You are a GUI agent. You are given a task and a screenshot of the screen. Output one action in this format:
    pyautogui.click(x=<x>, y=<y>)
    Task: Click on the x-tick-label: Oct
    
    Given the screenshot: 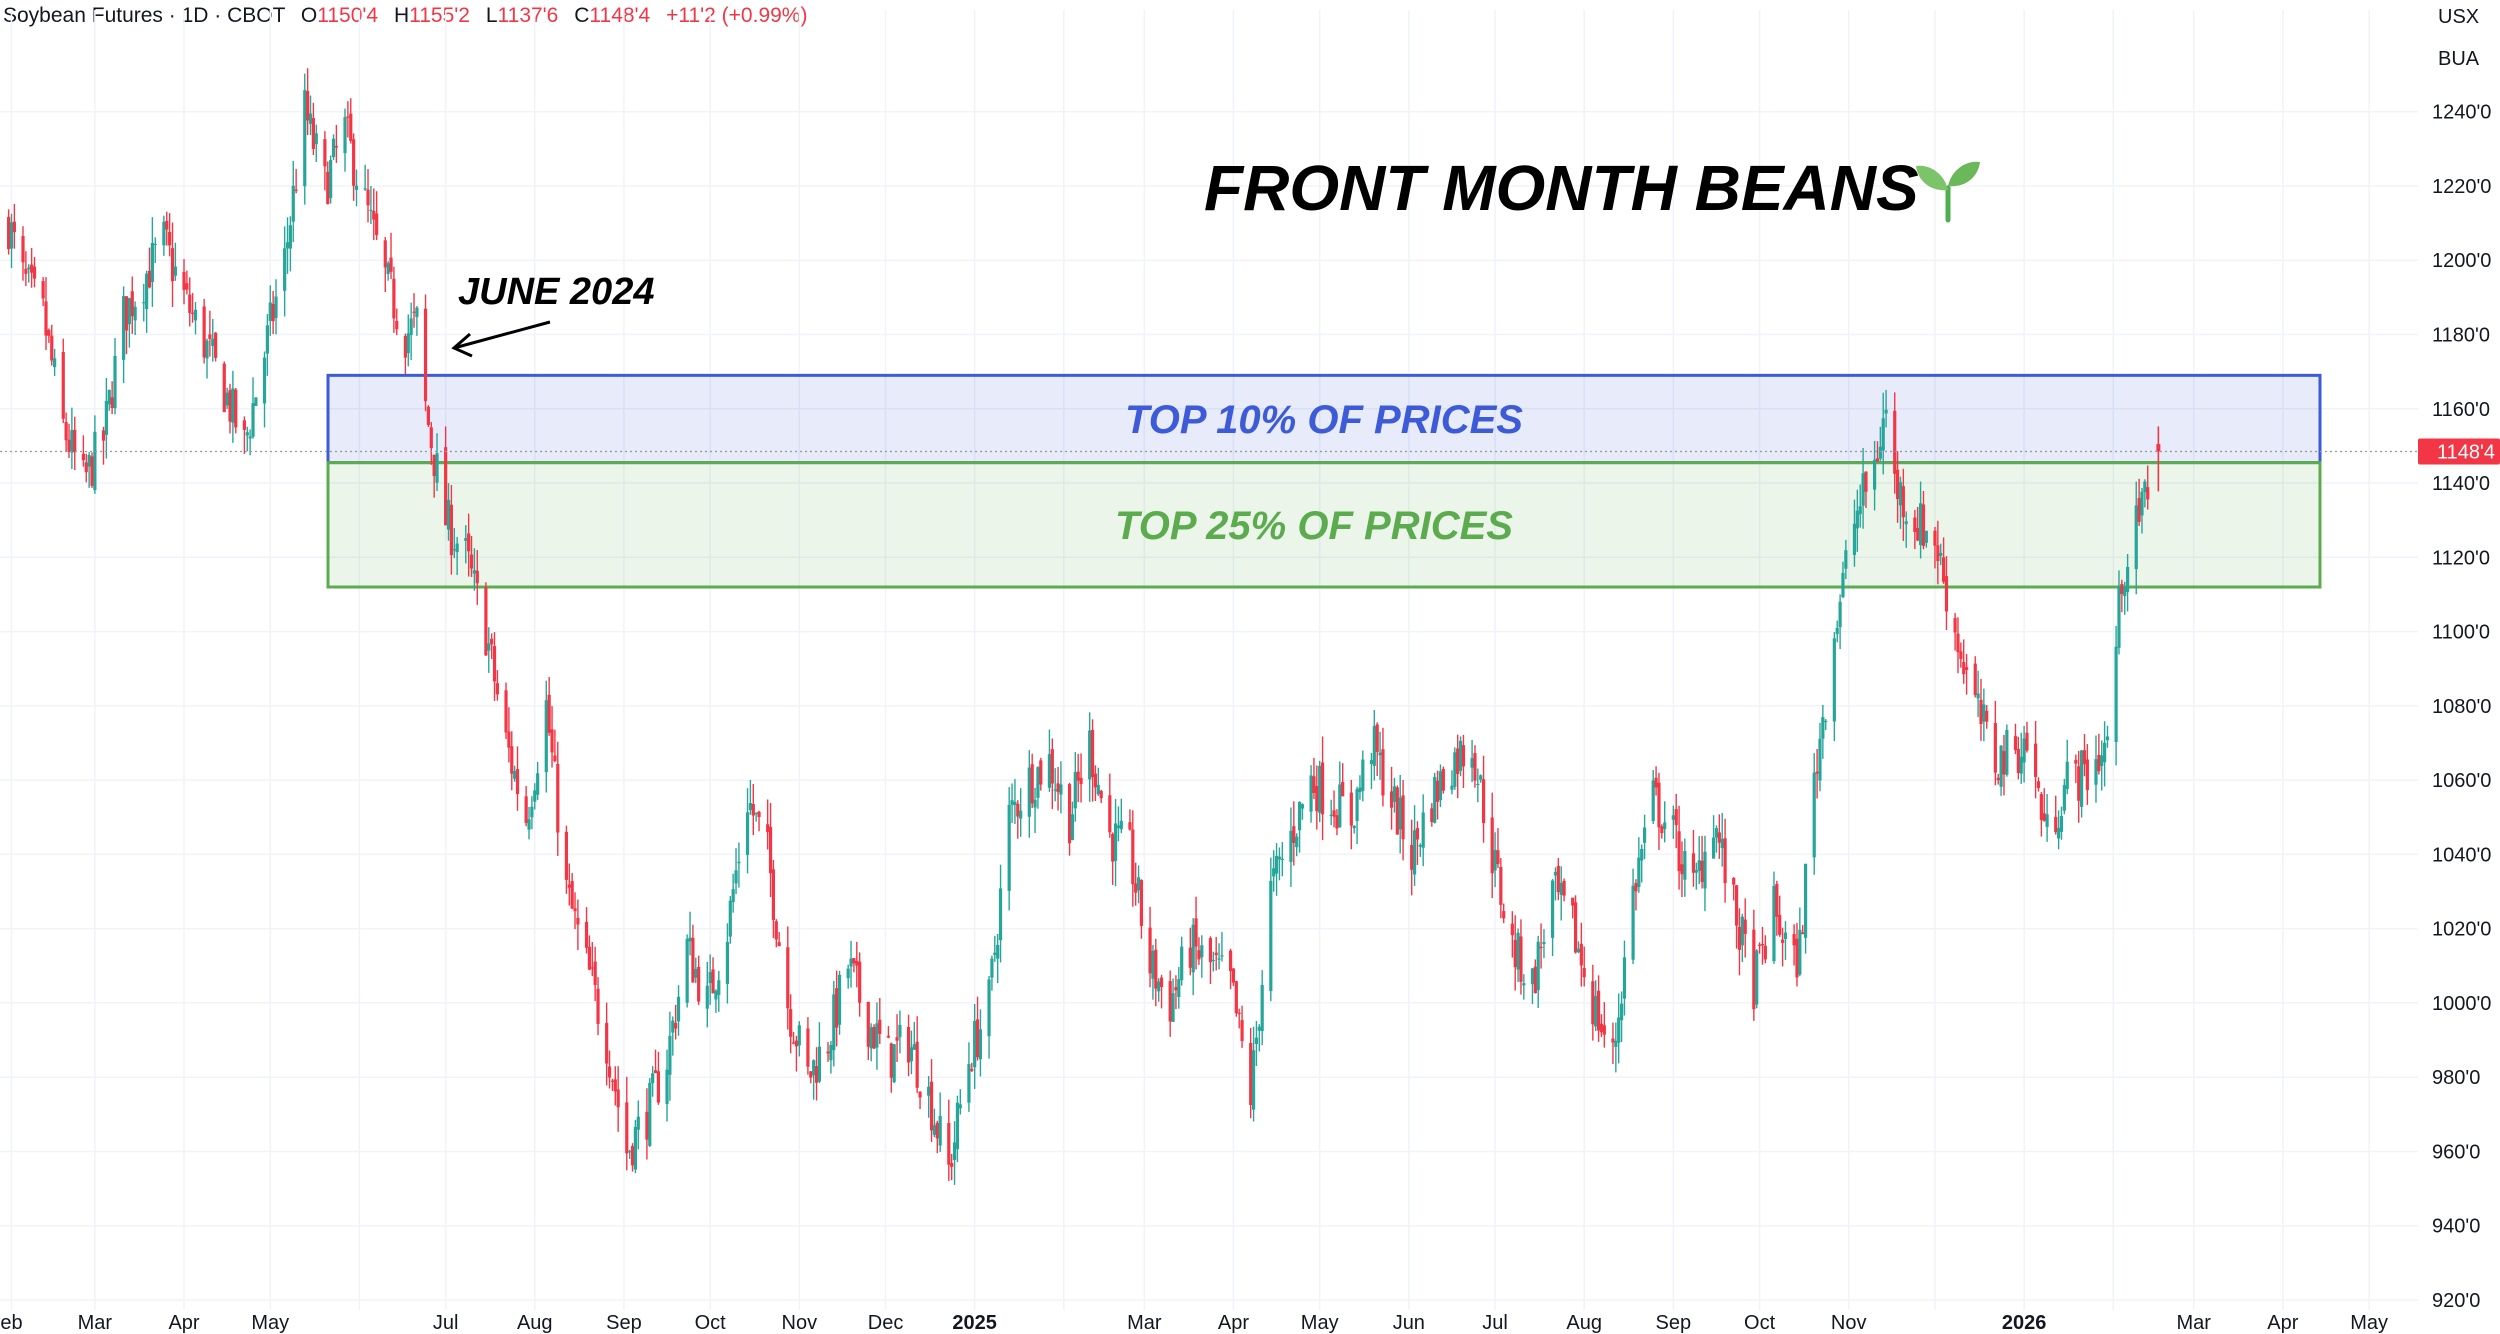 What is the action you would take?
    pyautogui.click(x=711, y=1323)
    